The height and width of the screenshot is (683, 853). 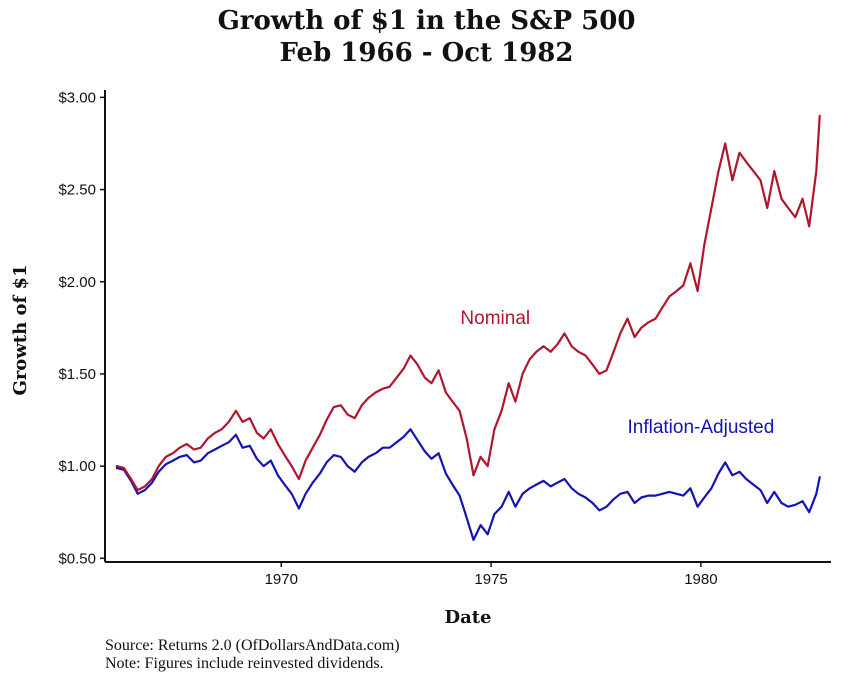 What do you see at coordinates (700, 427) in the screenshot?
I see `series-label-inflation-adjusted: Inflation-Adjusted` at bounding box center [700, 427].